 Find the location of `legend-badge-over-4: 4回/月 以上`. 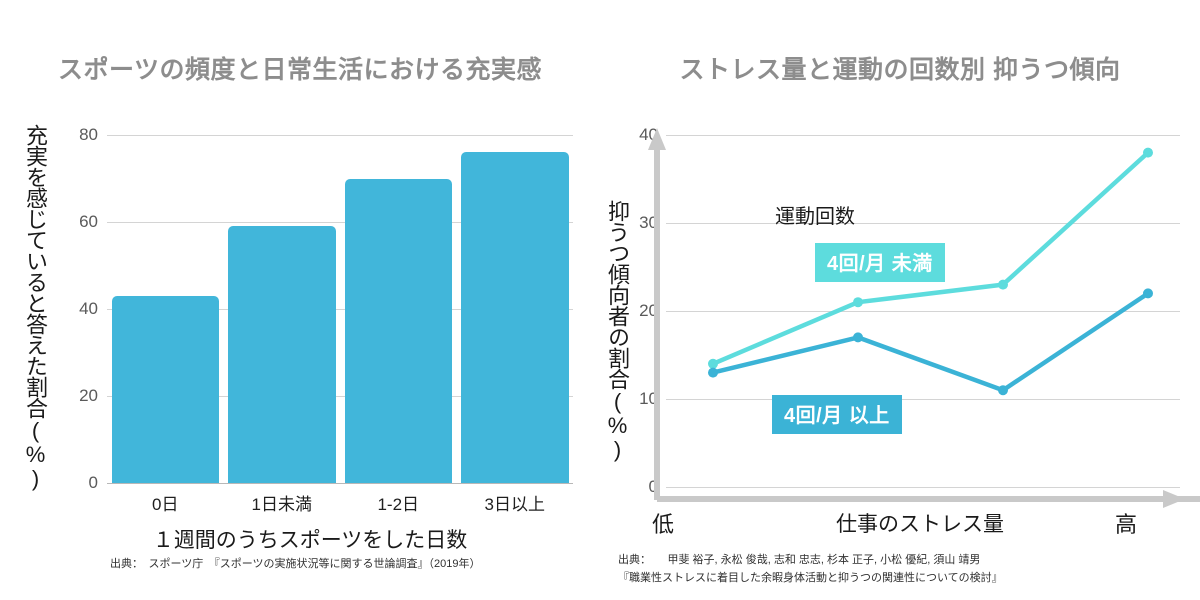

legend-badge-over-4: 4回/月 以上 is located at coordinates (837, 414).